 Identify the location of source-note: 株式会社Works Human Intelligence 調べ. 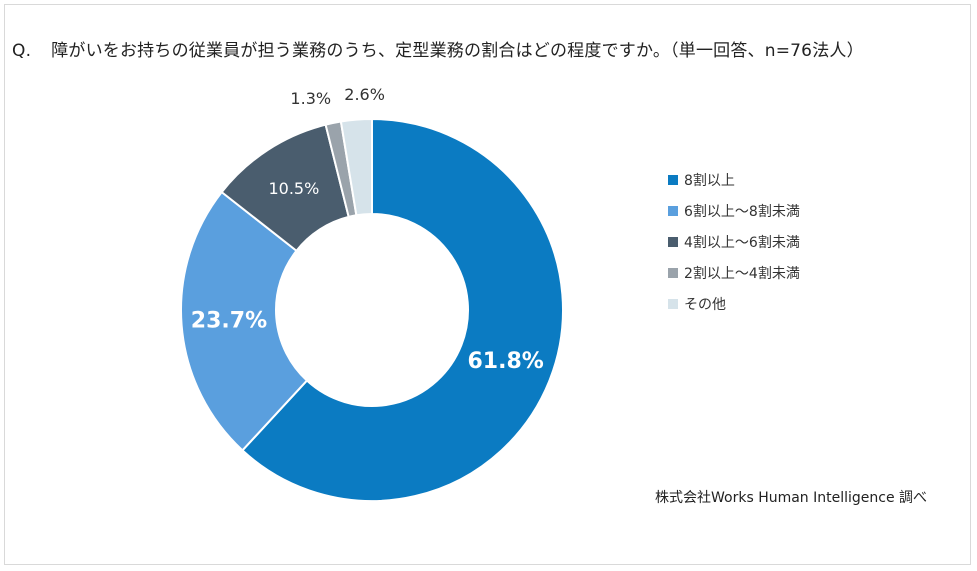
(791, 498).